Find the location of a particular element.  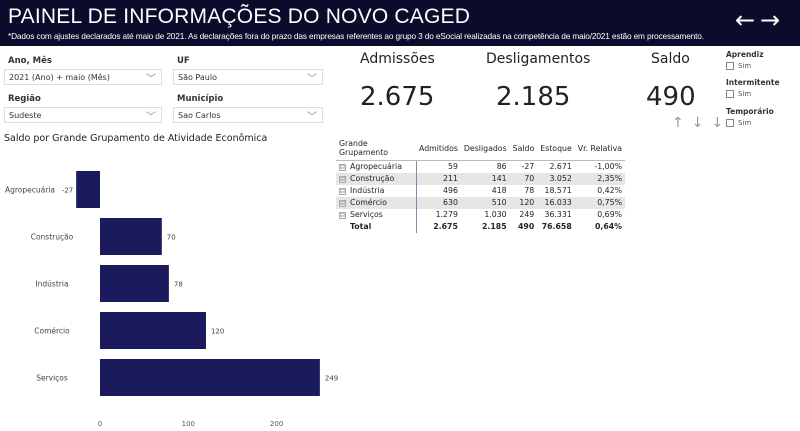

table-row: ⊟ Indústria 496 418 78 18.571 0,42% is located at coordinates (480, 190).